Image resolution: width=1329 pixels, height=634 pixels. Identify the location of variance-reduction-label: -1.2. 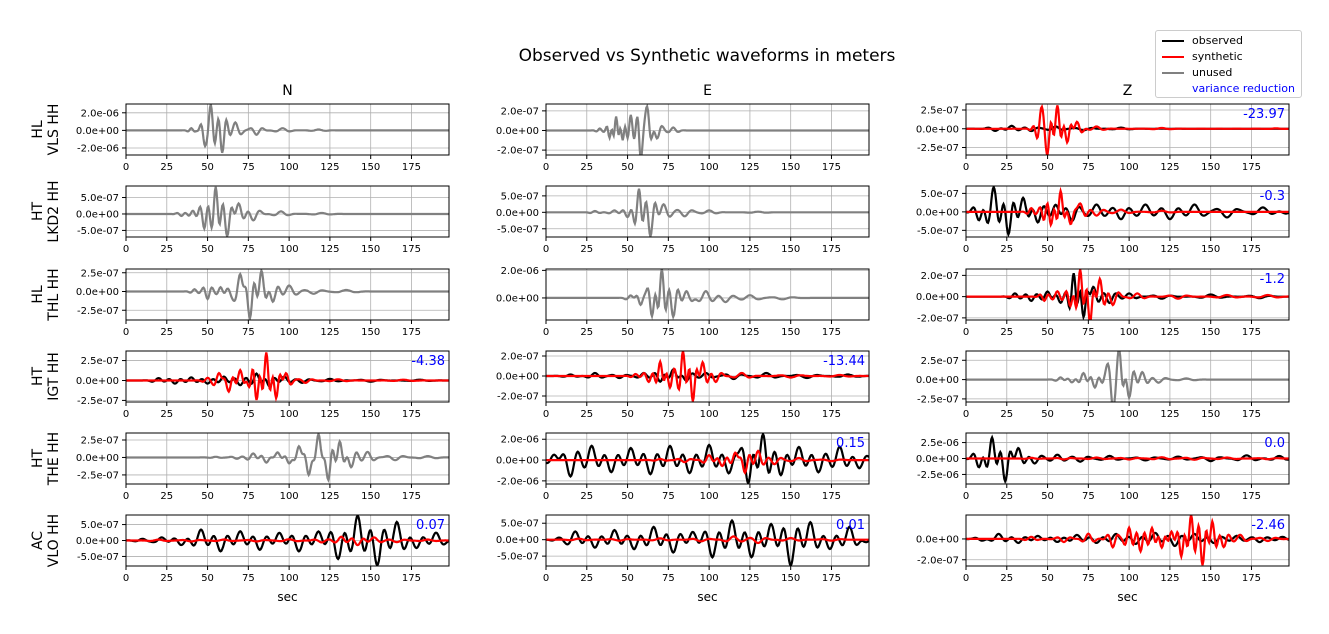
(1272, 279).